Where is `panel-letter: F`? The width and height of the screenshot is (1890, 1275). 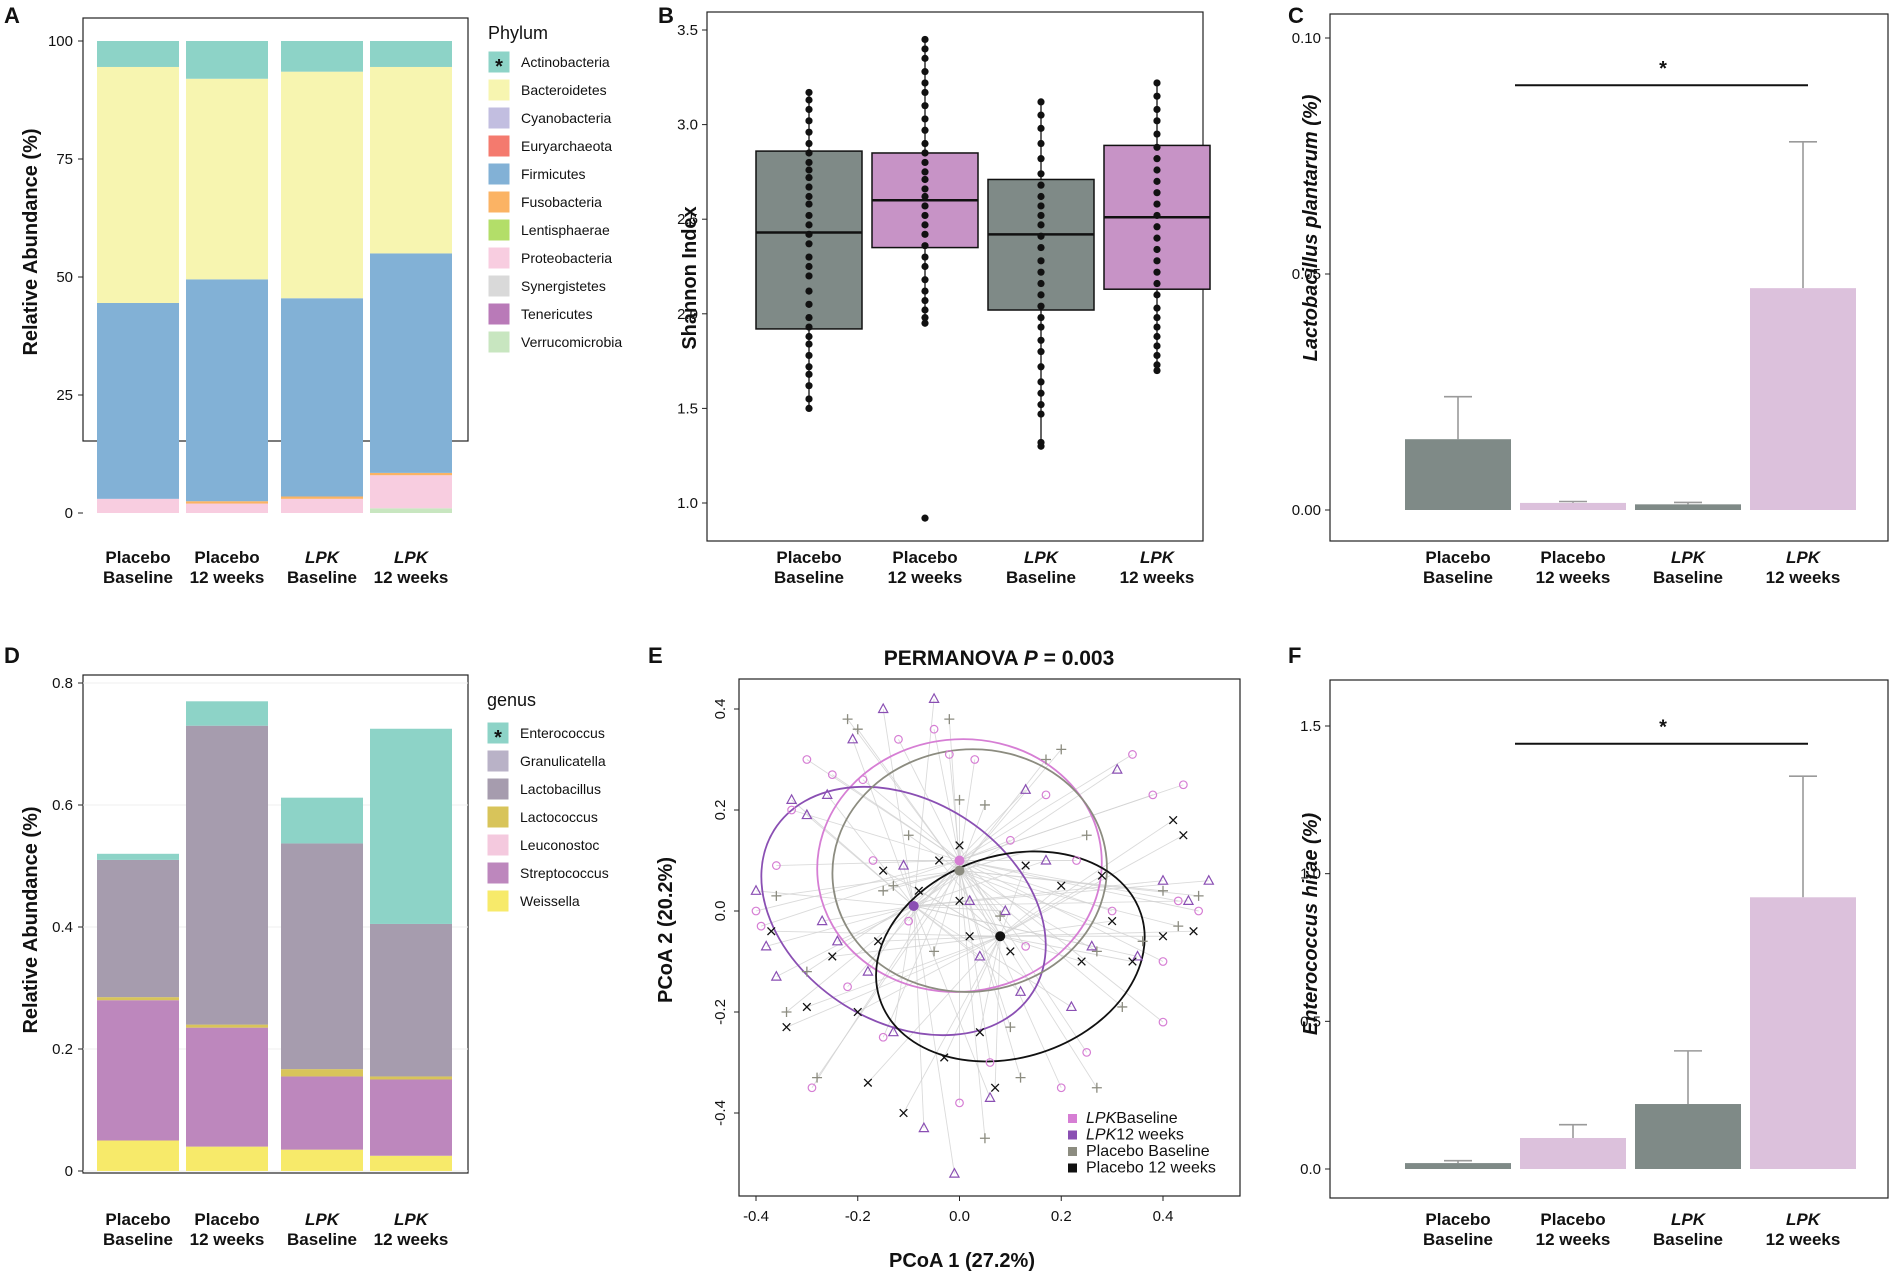 panel-letter: F is located at coordinates (1294, 655).